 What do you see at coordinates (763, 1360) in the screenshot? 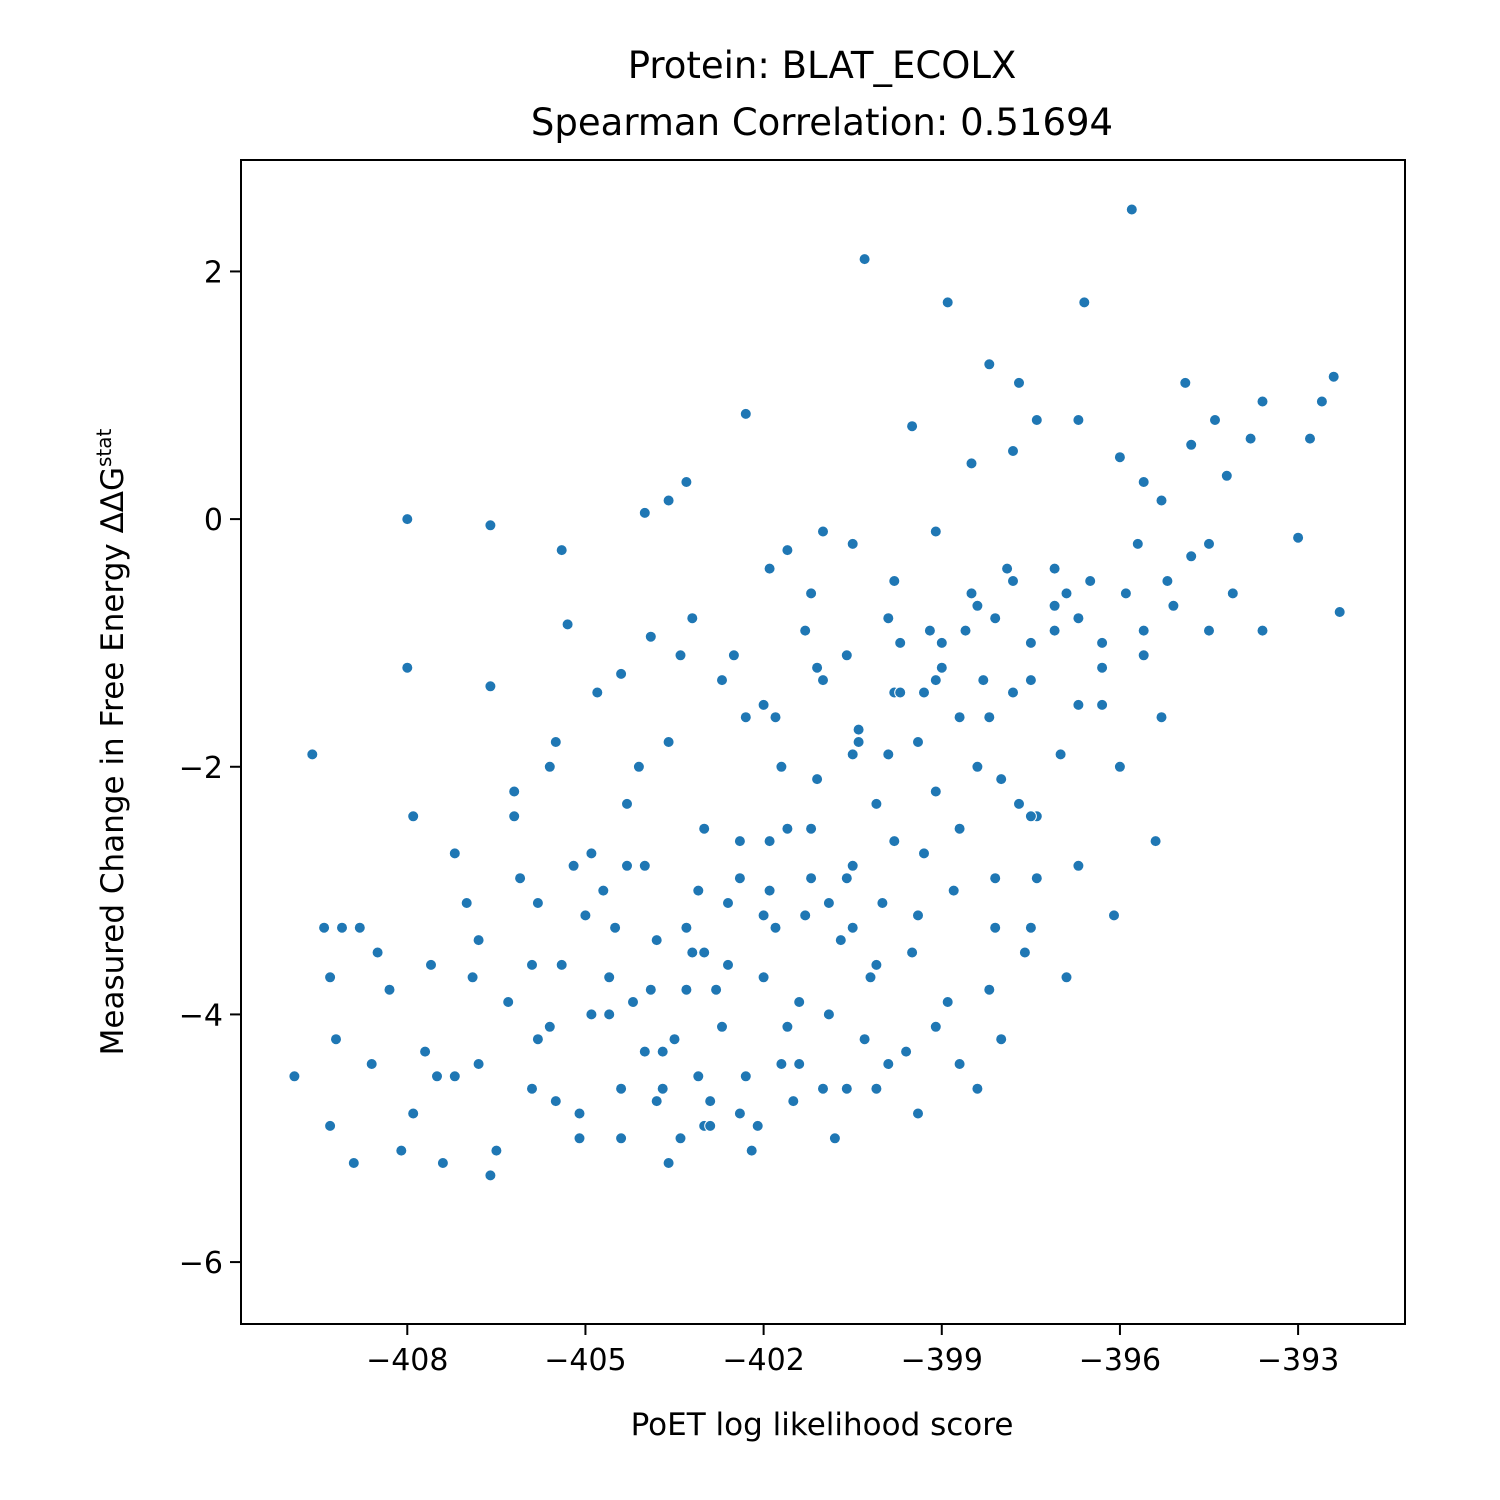
I see `x-tick-label: −402` at bounding box center [763, 1360].